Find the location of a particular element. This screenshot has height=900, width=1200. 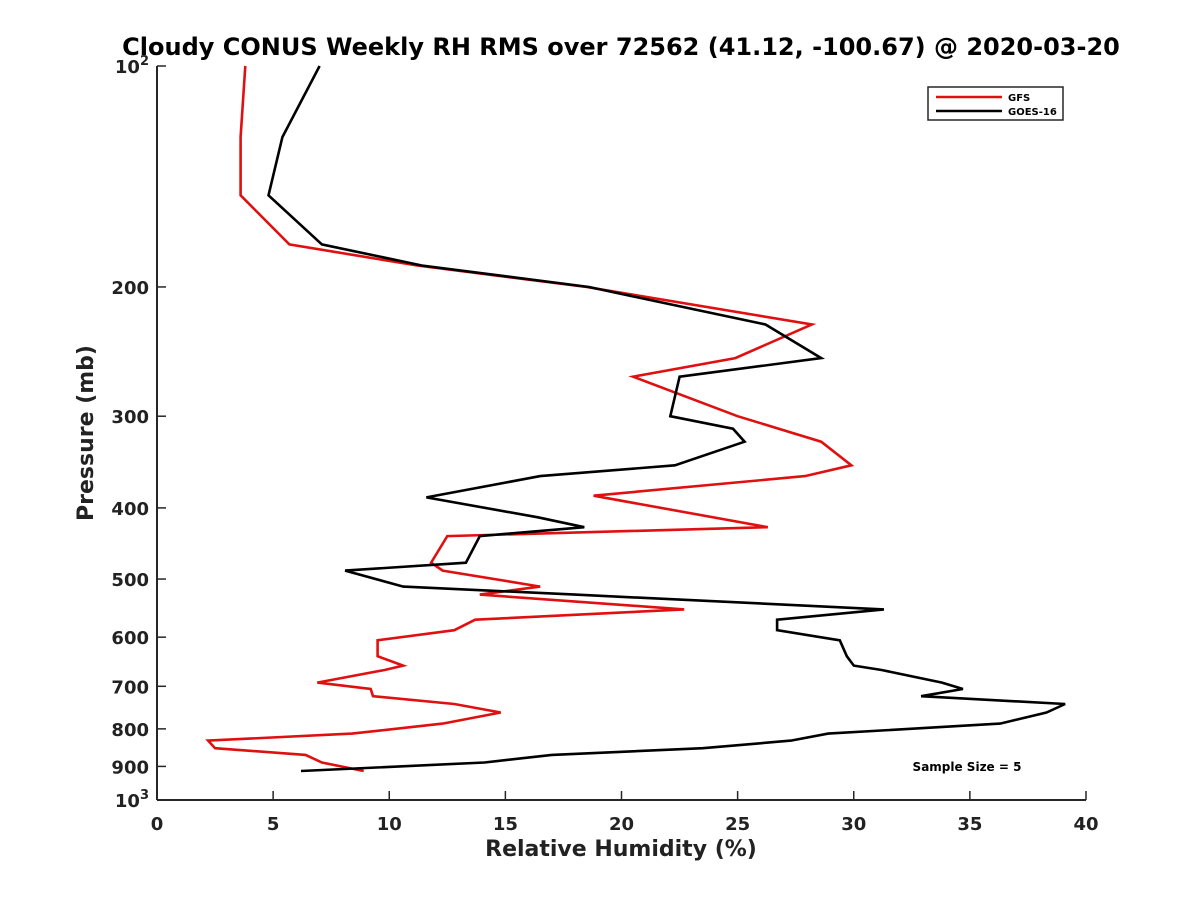

y-tick-label: 400 is located at coordinates (130, 509).